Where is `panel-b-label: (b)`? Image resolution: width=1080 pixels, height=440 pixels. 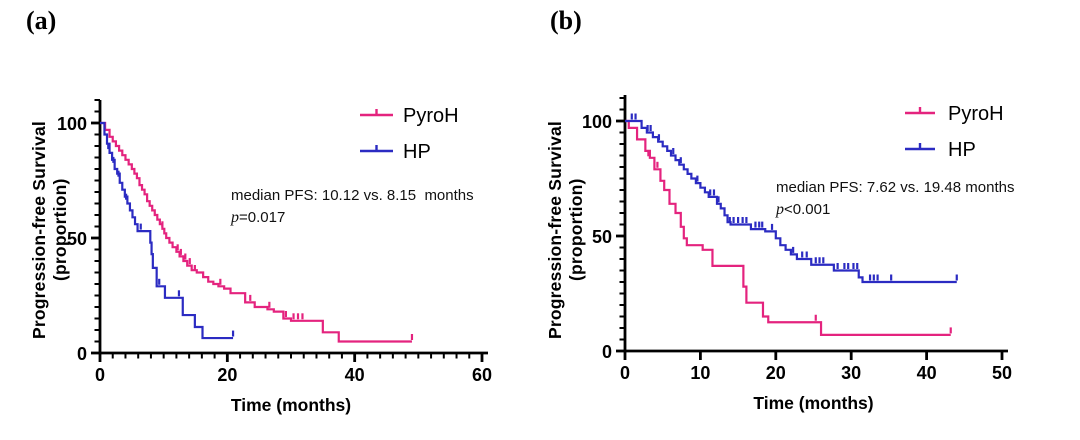
panel-b-label: (b) is located at coordinates (566, 20).